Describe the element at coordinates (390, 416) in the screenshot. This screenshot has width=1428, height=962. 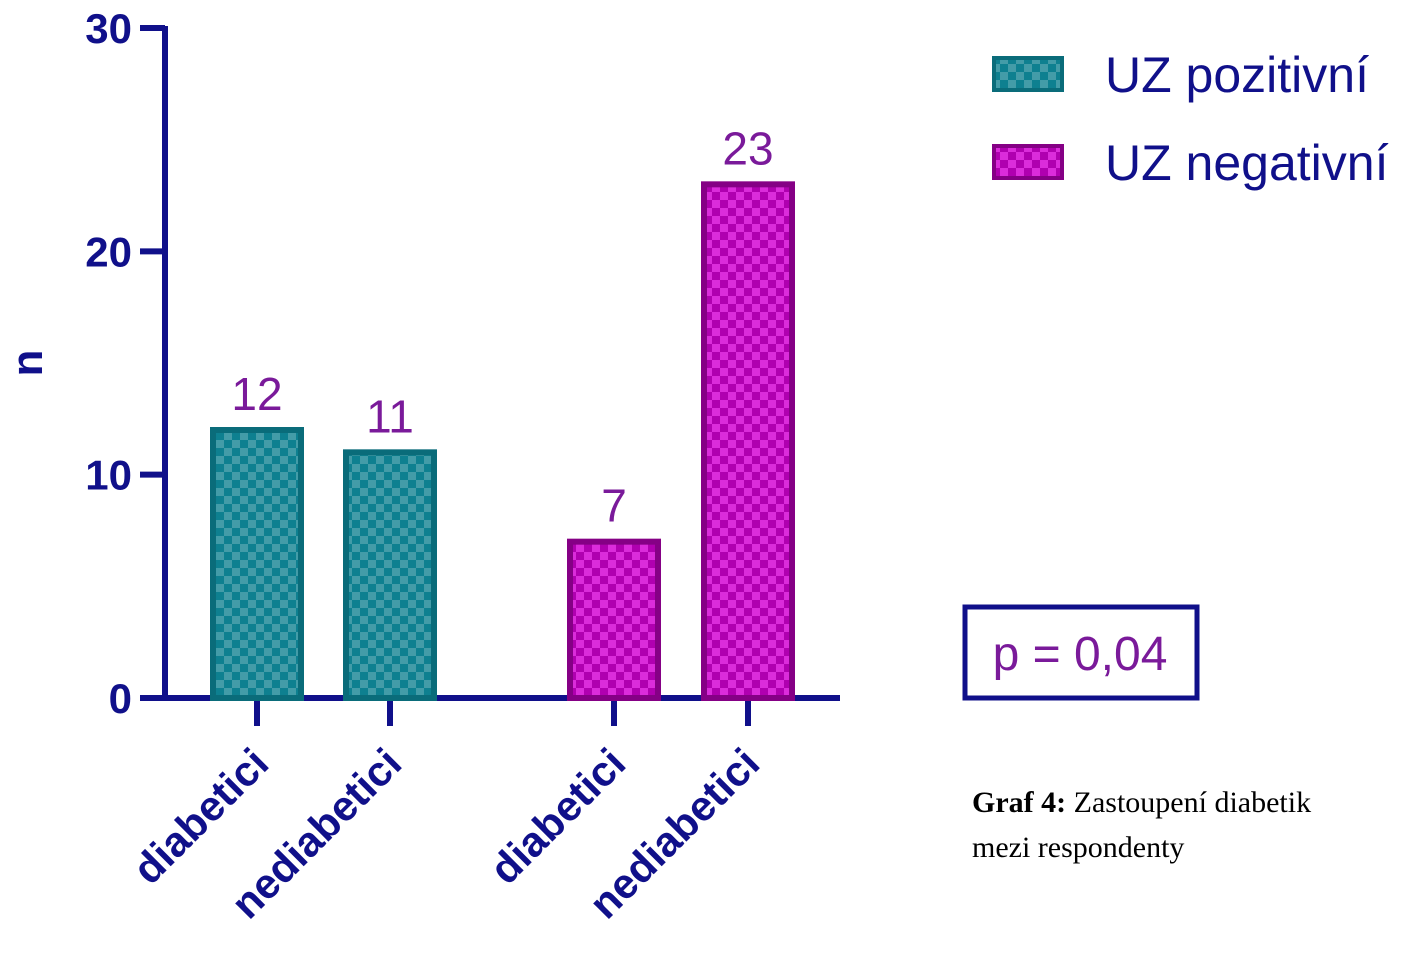
I see `value-label: 11` at that location.